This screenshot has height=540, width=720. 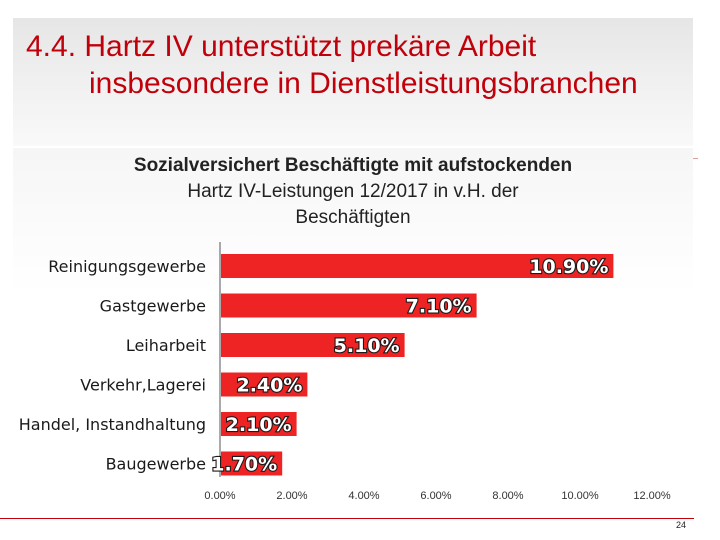 What do you see at coordinates (367, 346) in the screenshot?
I see `data-label: 5.10%` at bounding box center [367, 346].